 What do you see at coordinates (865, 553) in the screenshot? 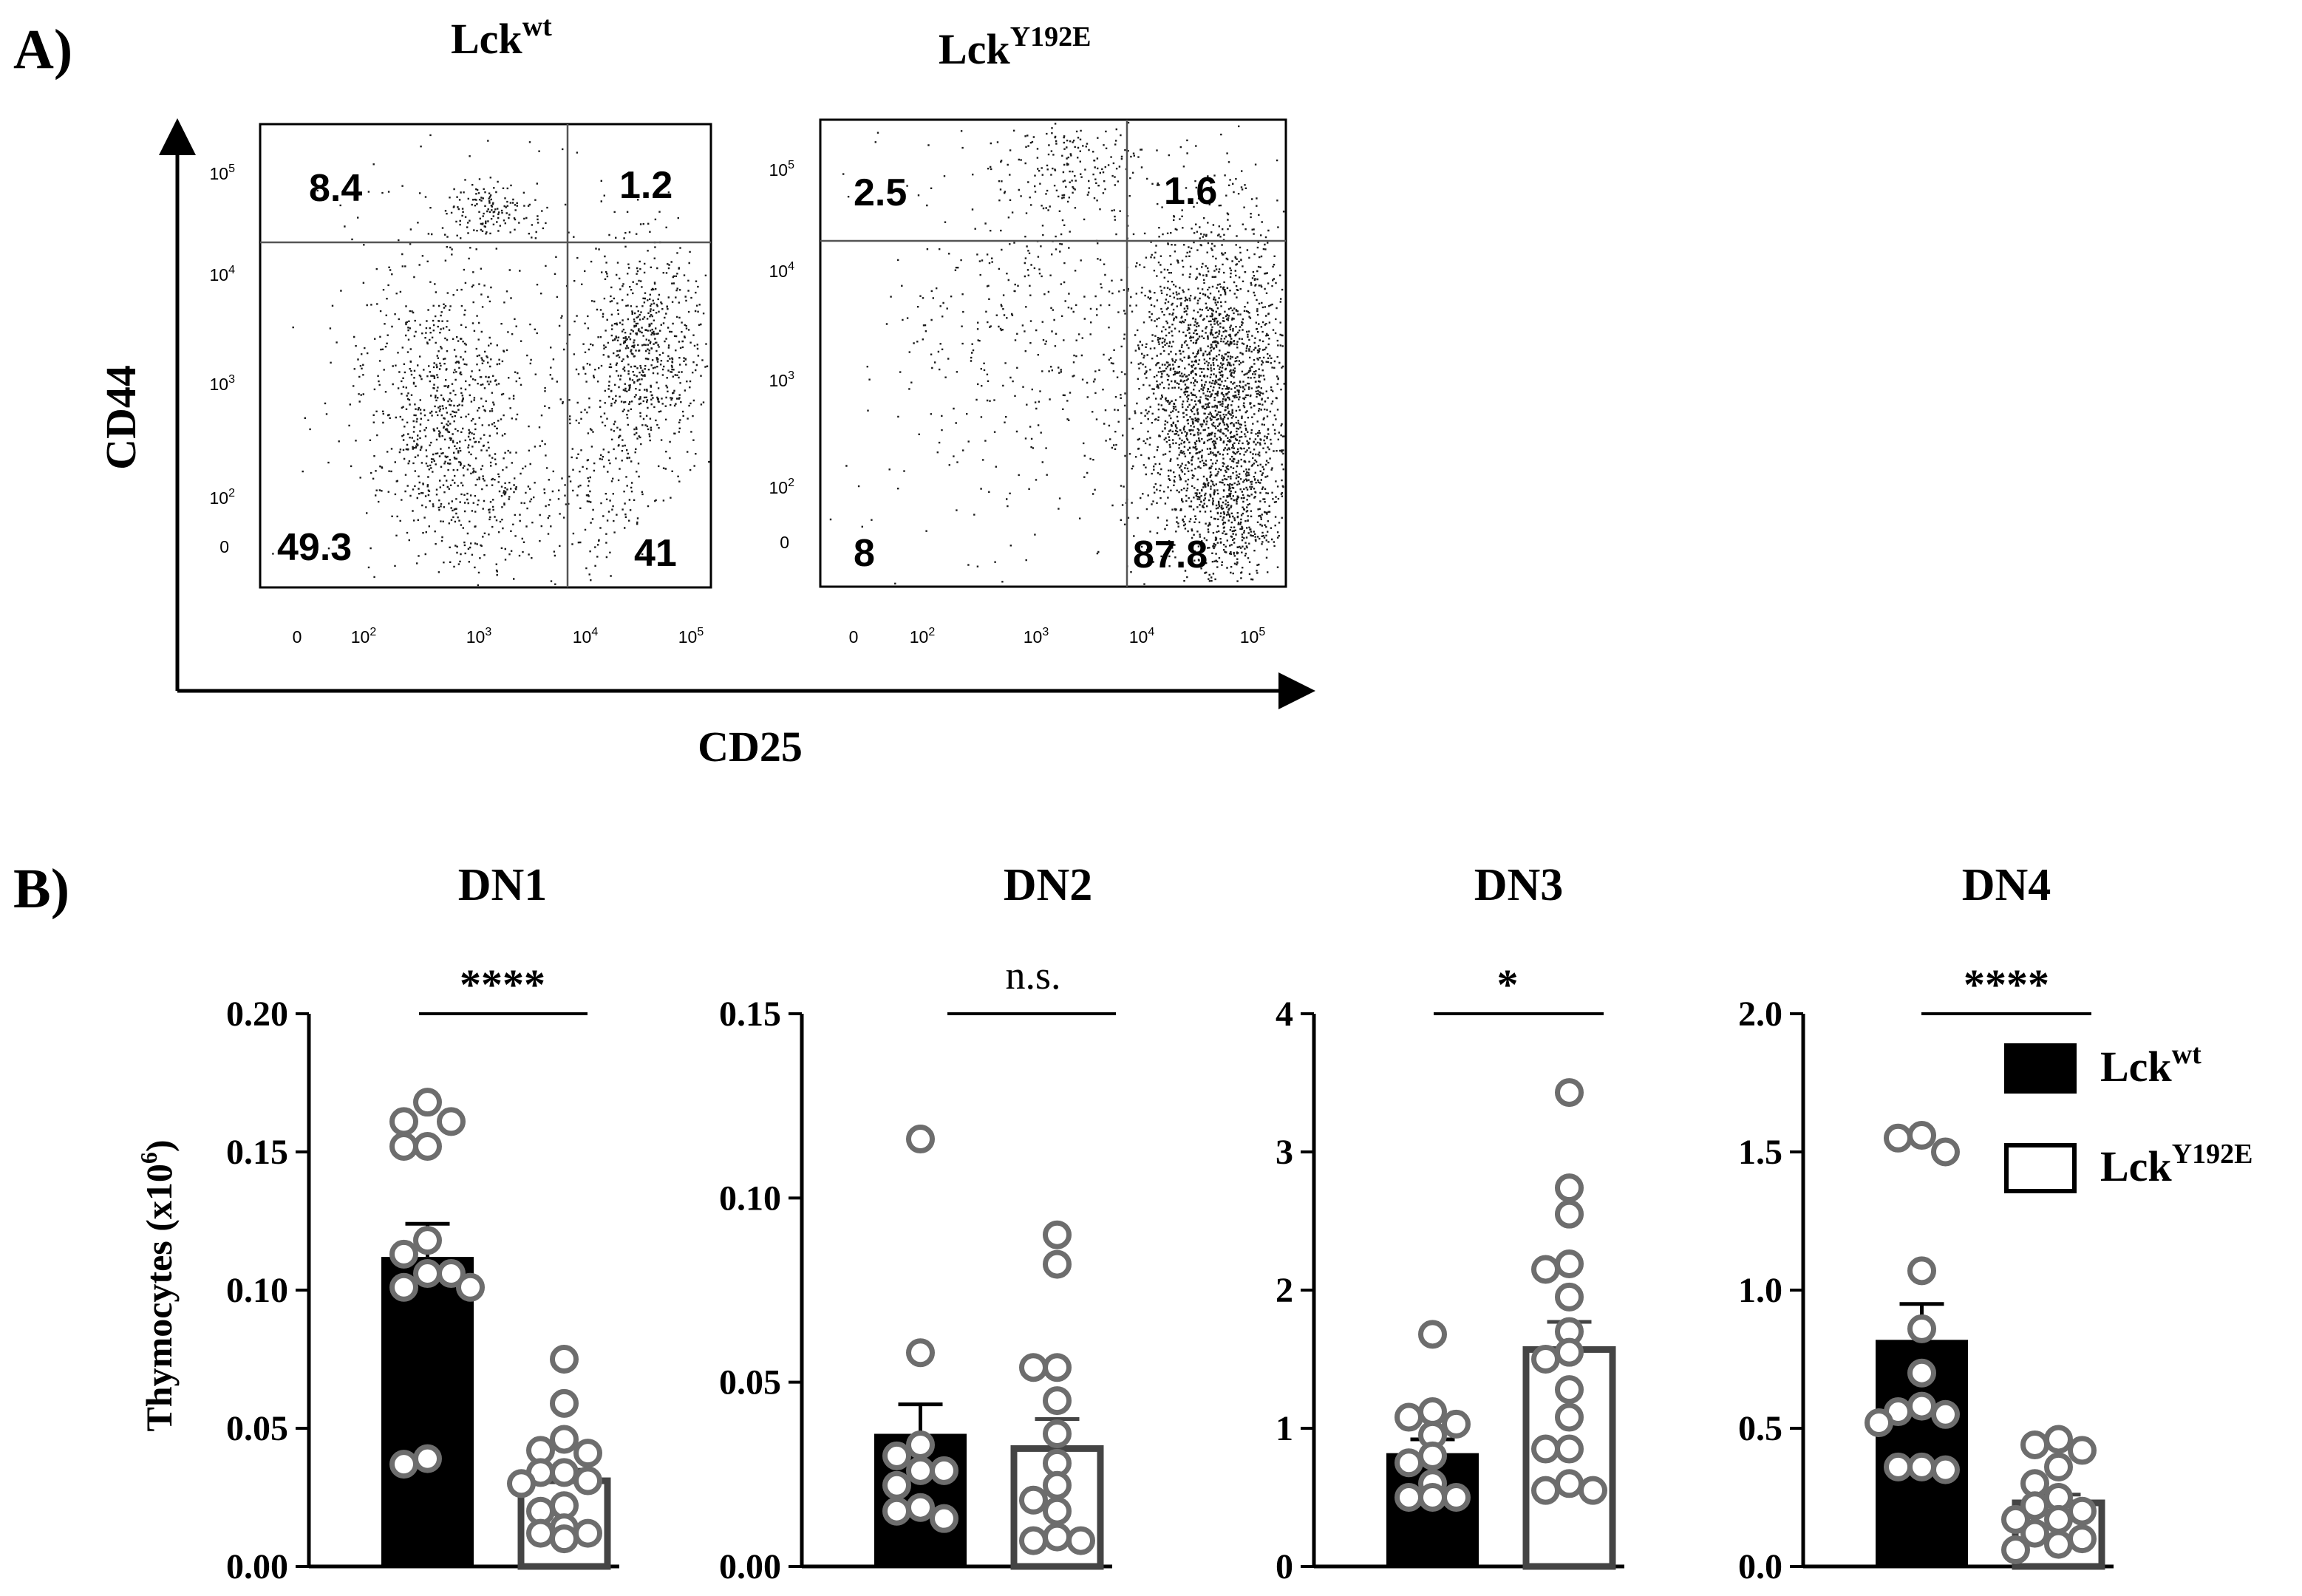
I see `flow-plot-2-q-bottom-left: 8` at bounding box center [865, 553].